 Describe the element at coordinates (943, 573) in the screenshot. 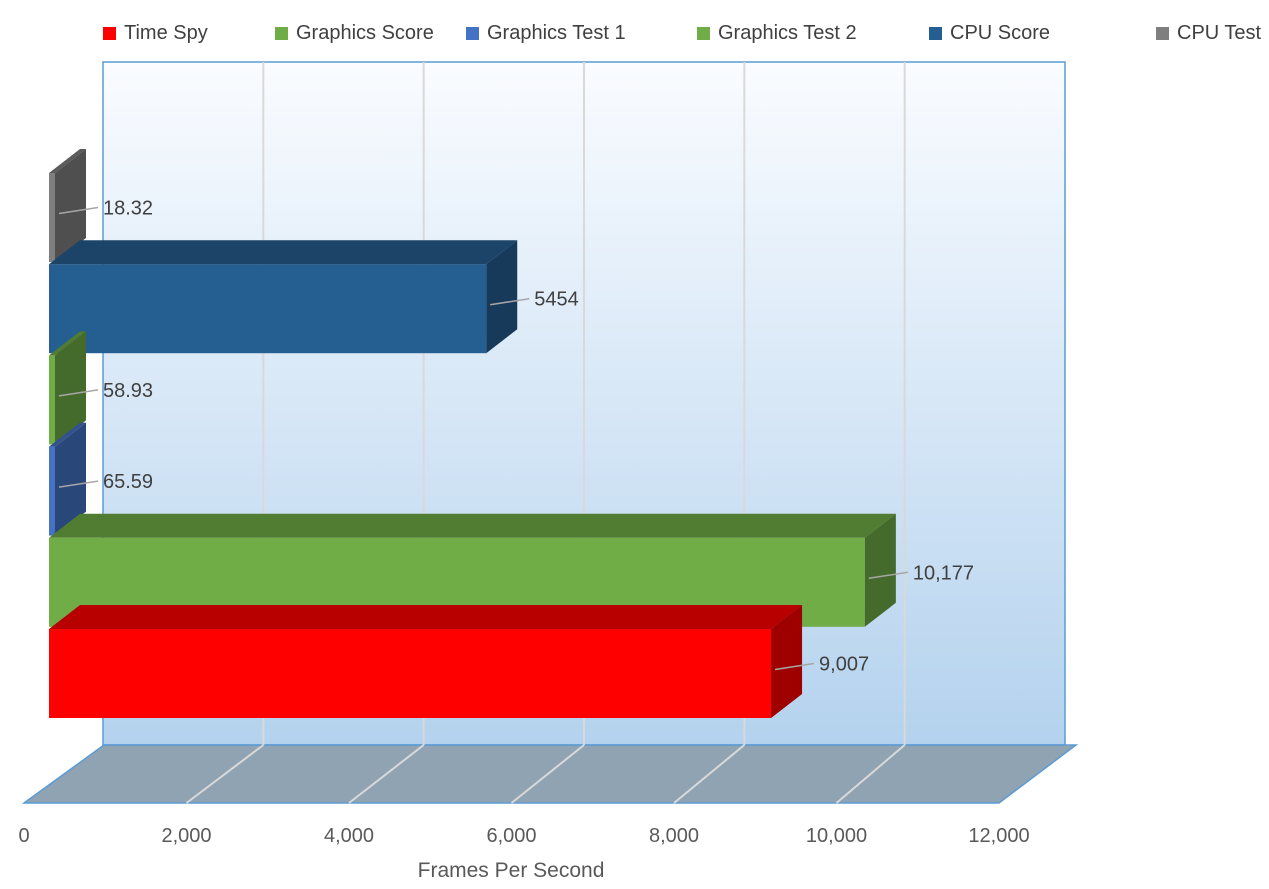

I see `data-label: 10,177` at that location.